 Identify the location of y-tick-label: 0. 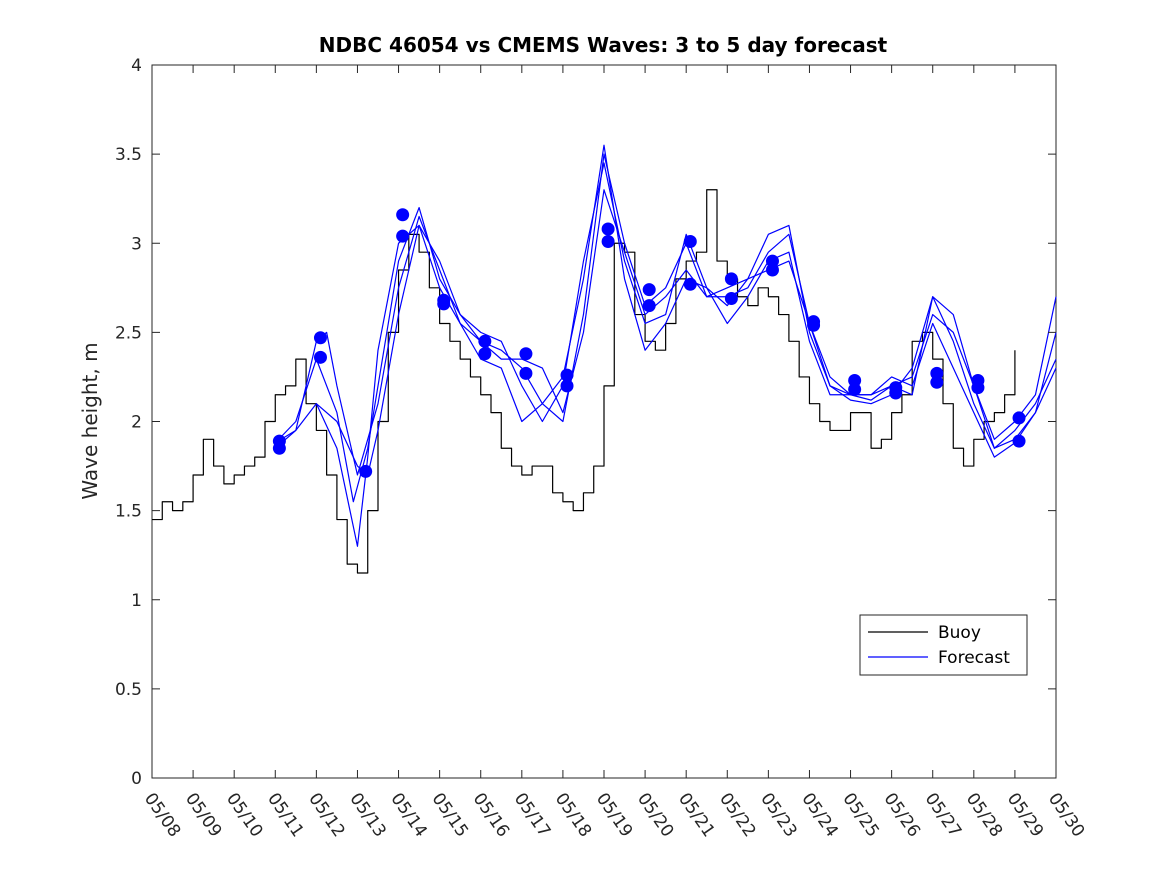
(136, 779).